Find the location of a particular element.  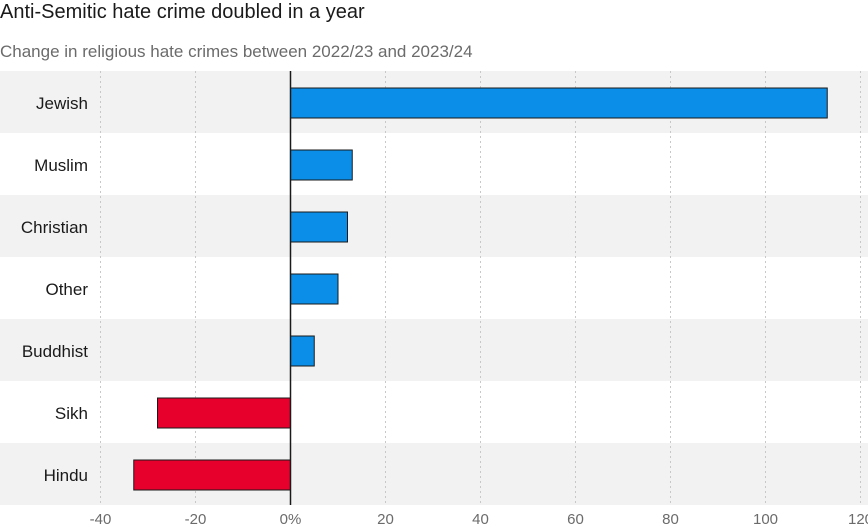

category-label: Buddhist is located at coordinates (55, 351).